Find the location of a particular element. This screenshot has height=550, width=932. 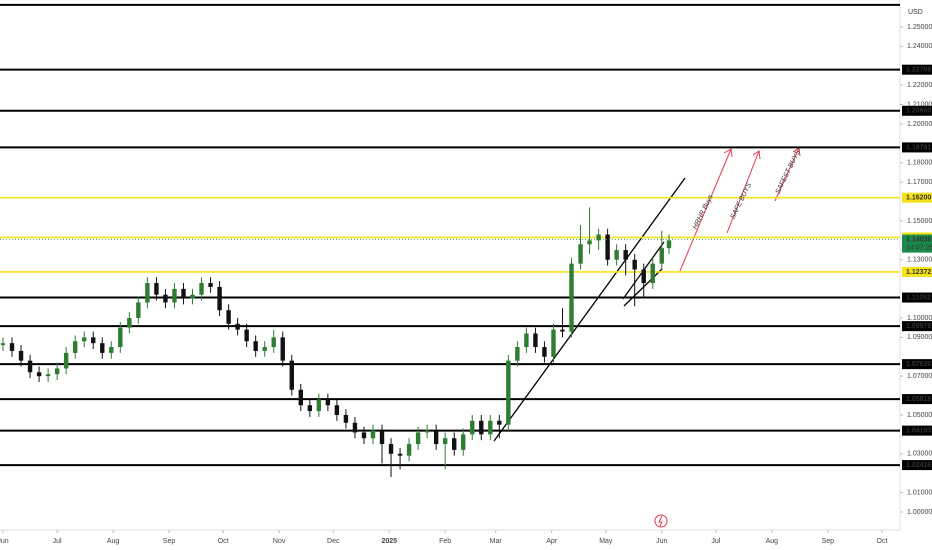

level-label: 1.05818 is located at coordinates (918, 399).